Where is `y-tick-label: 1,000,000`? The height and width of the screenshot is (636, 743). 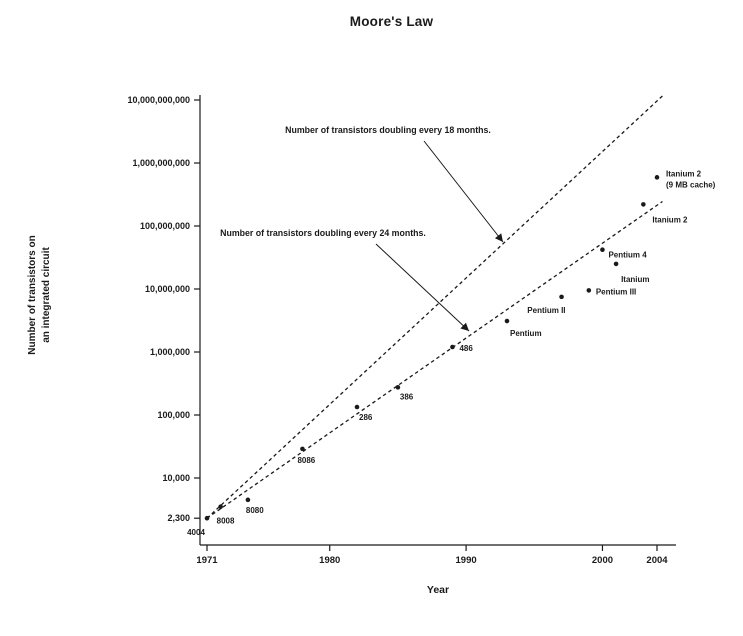 y-tick-label: 1,000,000 is located at coordinates (170, 352).